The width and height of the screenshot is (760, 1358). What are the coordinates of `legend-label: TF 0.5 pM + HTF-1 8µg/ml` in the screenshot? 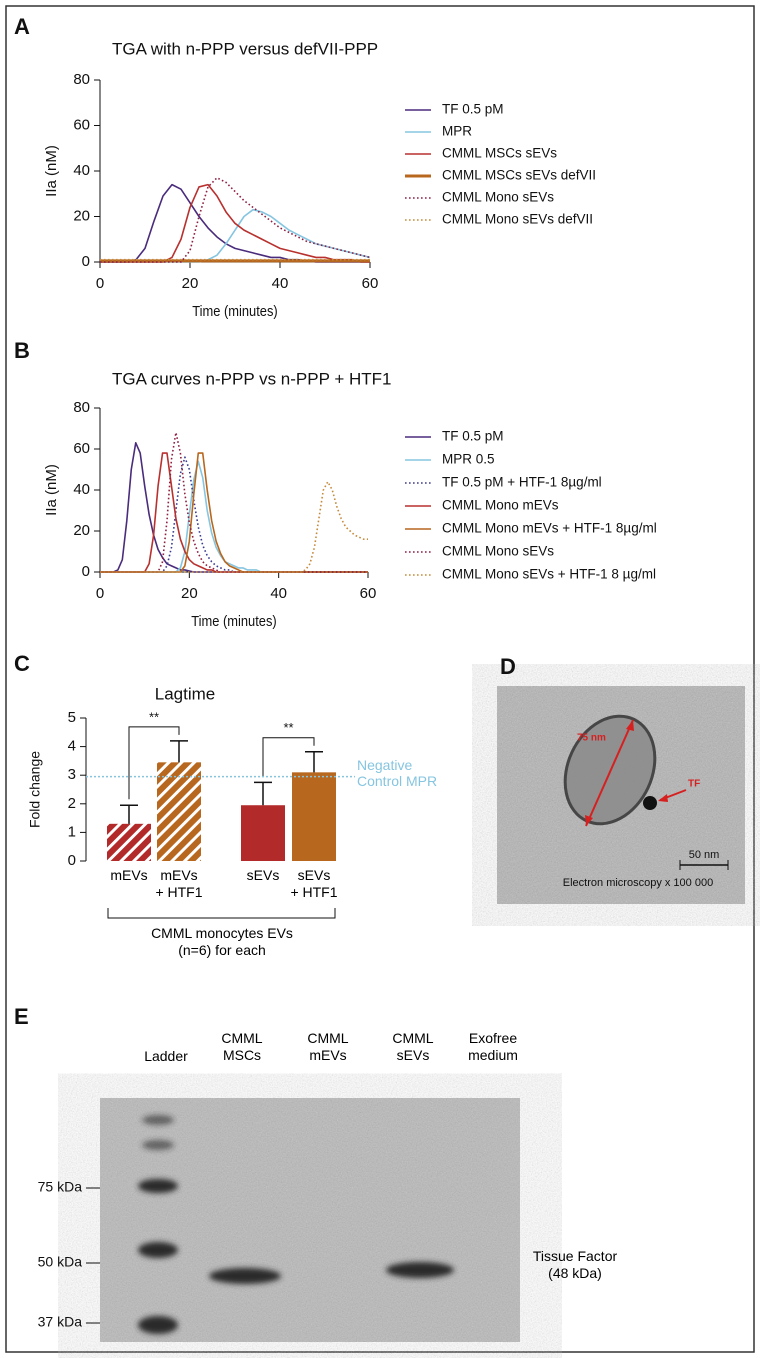 It's located at (522, 482).